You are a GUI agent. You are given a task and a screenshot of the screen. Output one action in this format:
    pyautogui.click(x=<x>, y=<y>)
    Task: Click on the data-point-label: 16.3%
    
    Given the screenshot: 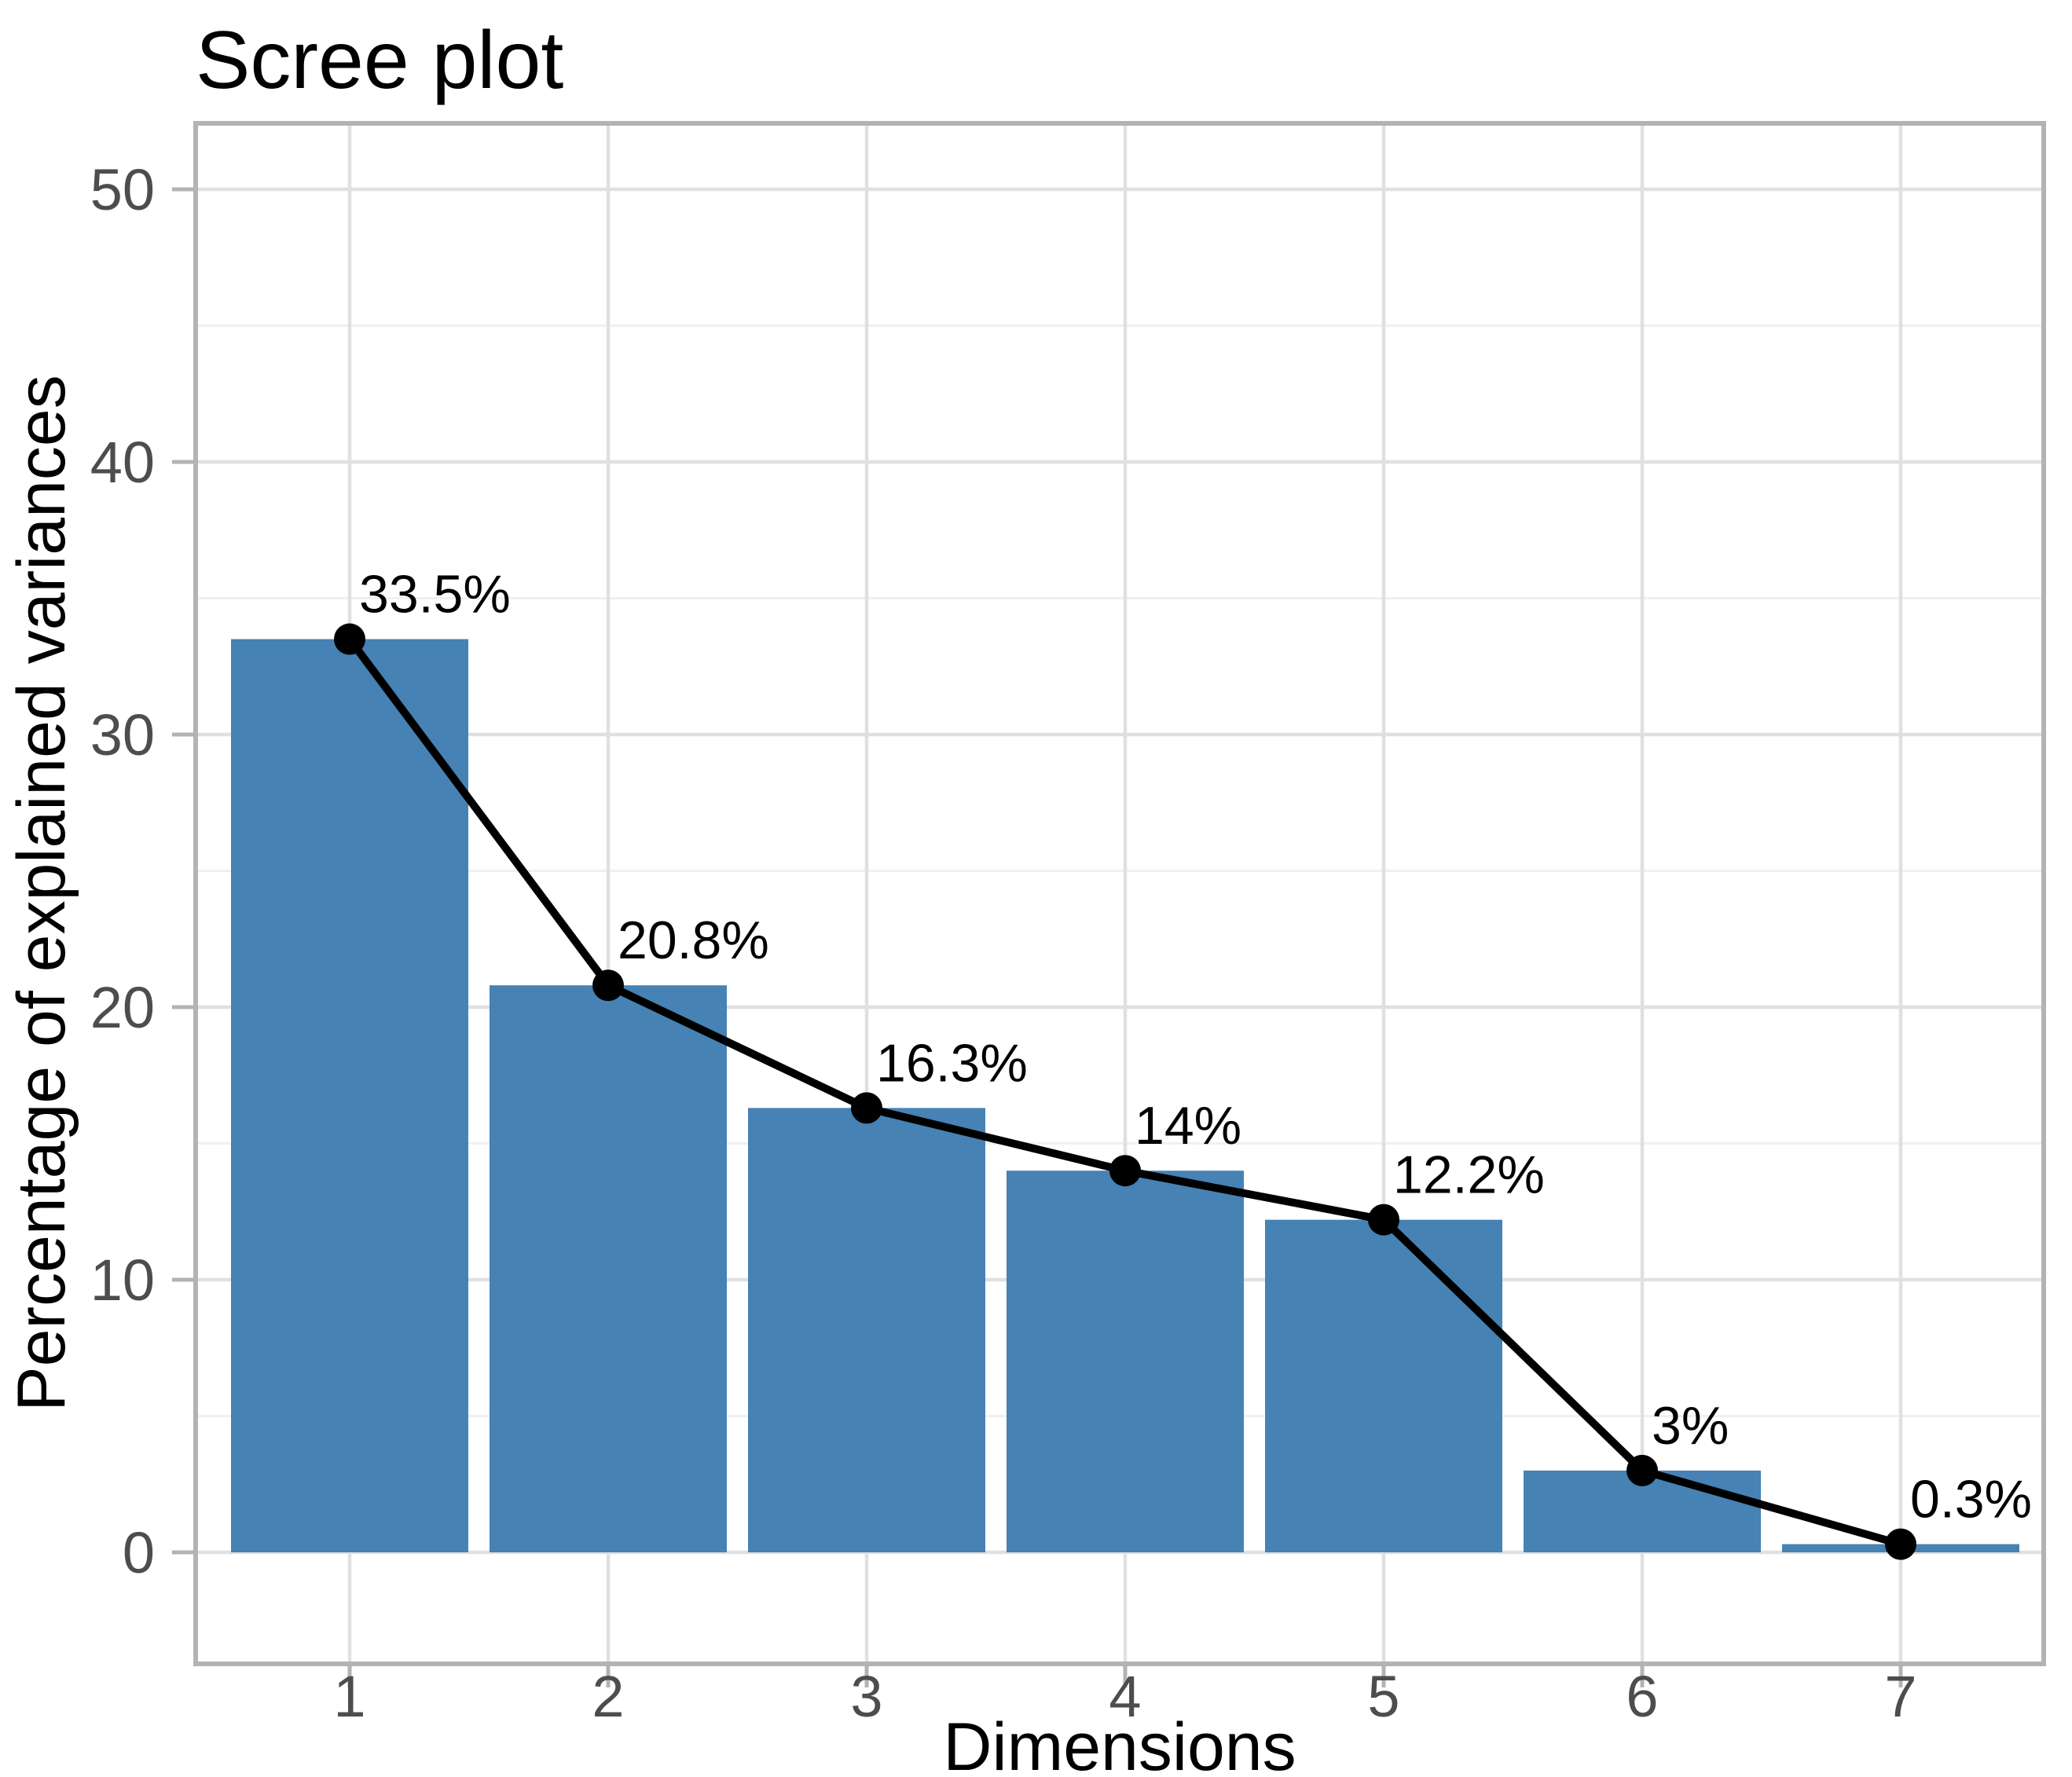 What is the action you would take?
    pyautogui.click(x=952, y=1063)
    